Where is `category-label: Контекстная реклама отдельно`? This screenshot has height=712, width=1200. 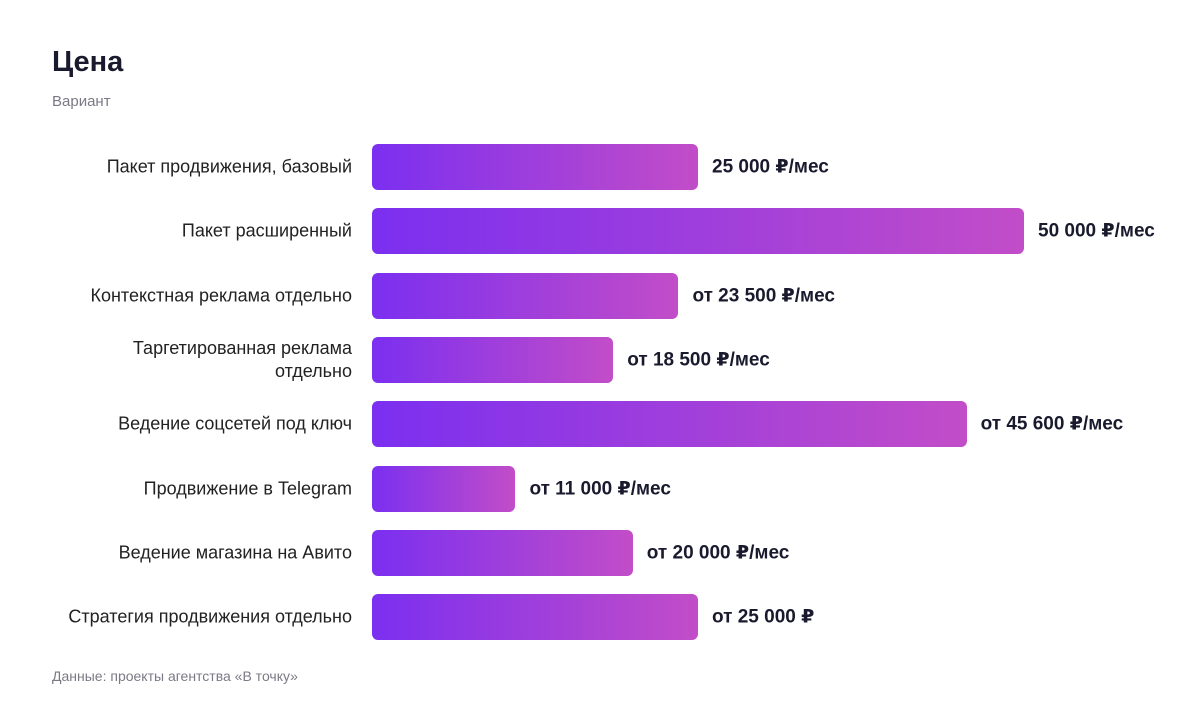
category-label: Контекстная реклама отдельно is located at coordinates (221, 295).